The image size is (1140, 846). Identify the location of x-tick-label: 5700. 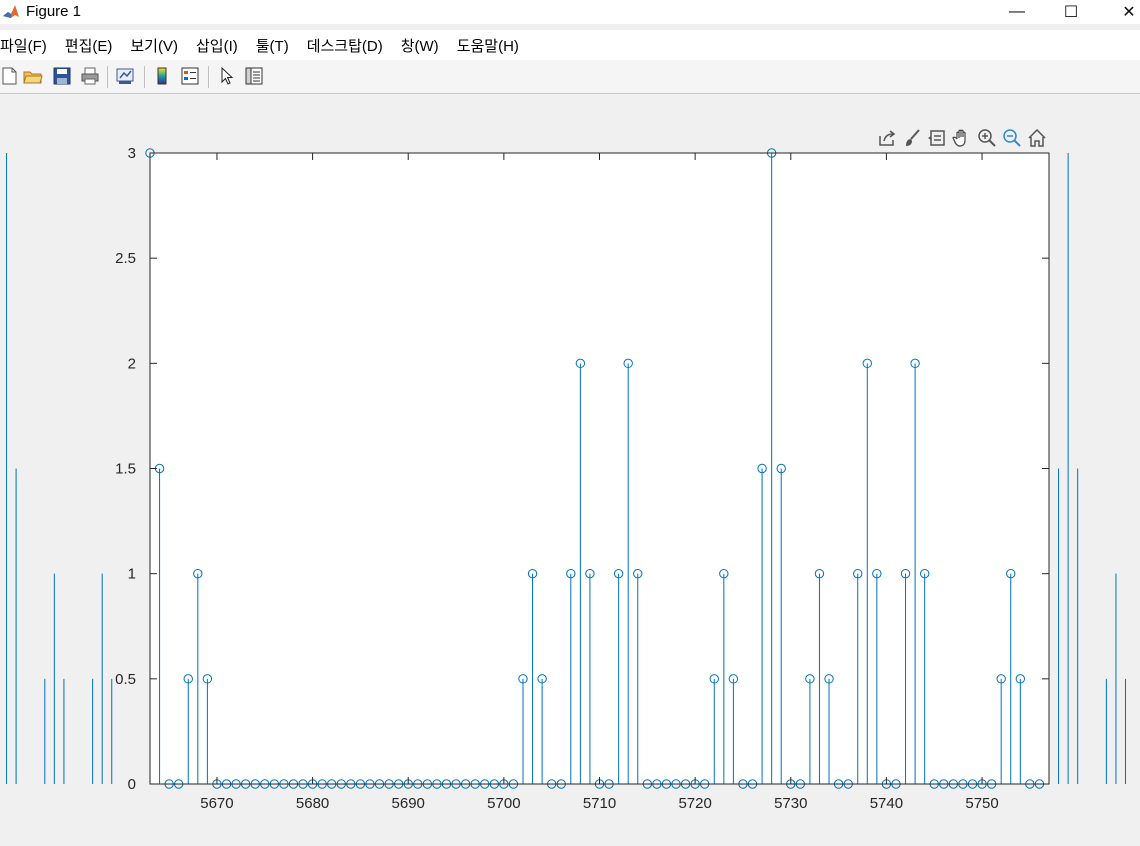
(503, 803).